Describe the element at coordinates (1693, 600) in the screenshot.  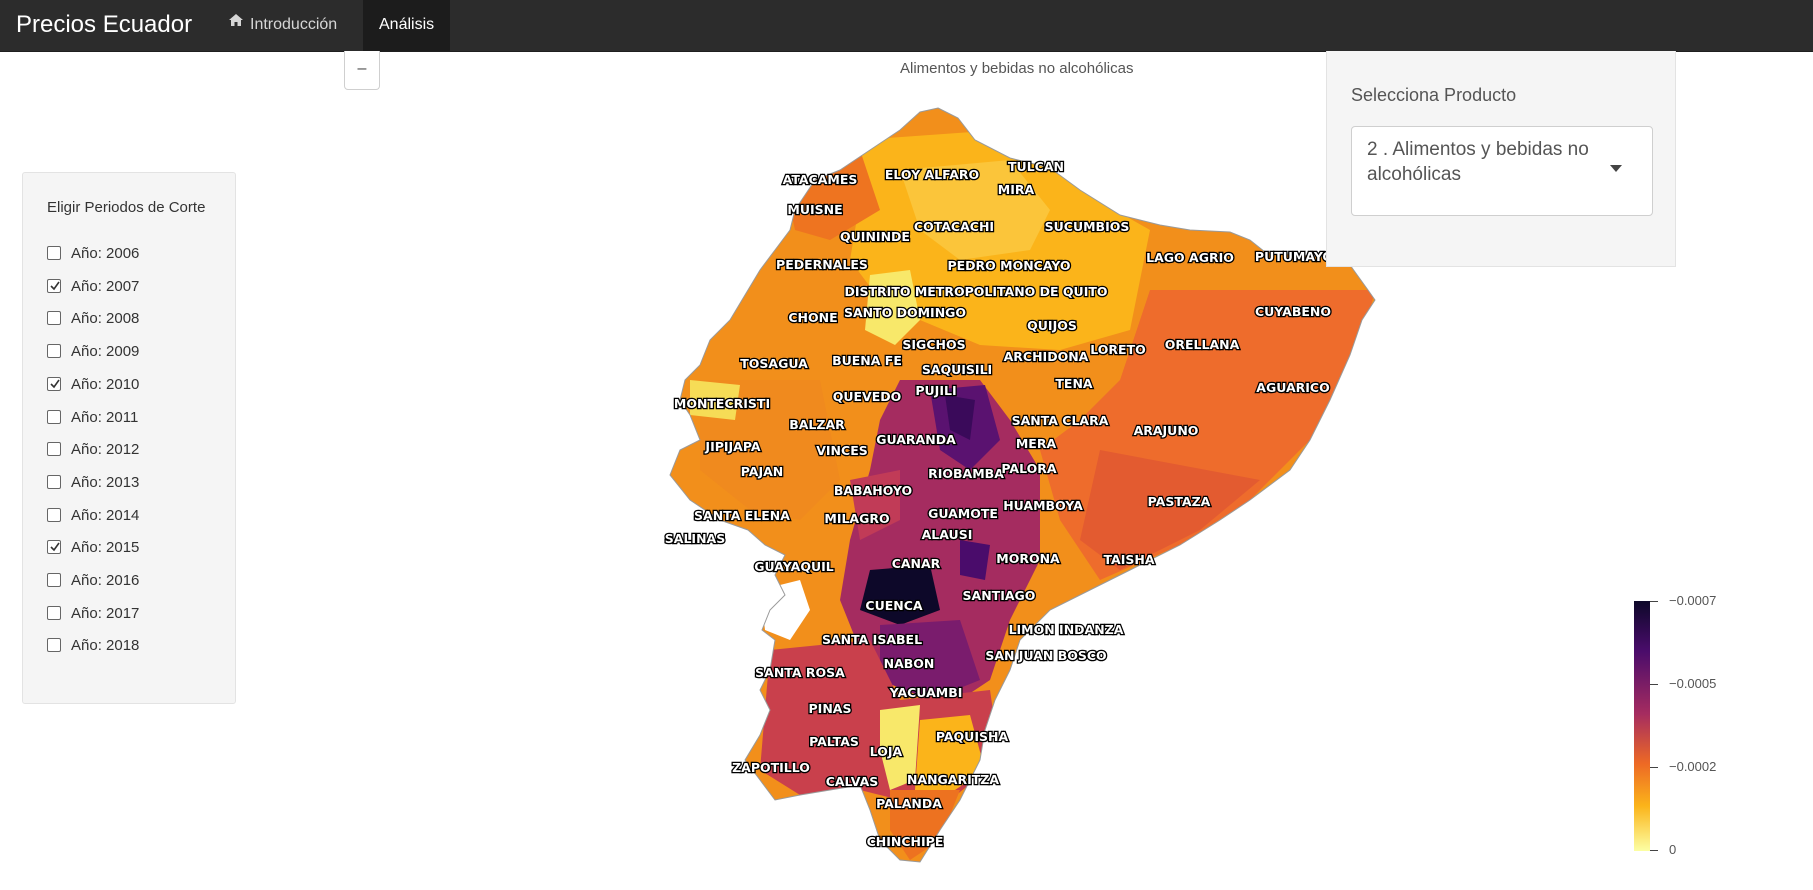
I see `colorbar-tick-label: −0.0007` at that location.